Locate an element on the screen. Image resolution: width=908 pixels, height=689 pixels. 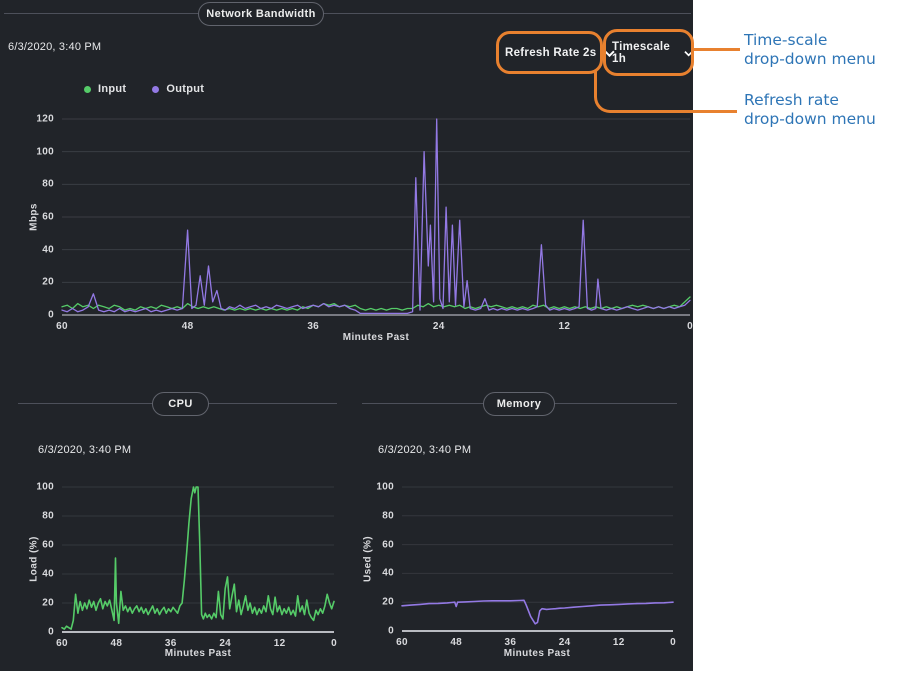
cpu-ytick: 0 is located at coordinates (51, 632).